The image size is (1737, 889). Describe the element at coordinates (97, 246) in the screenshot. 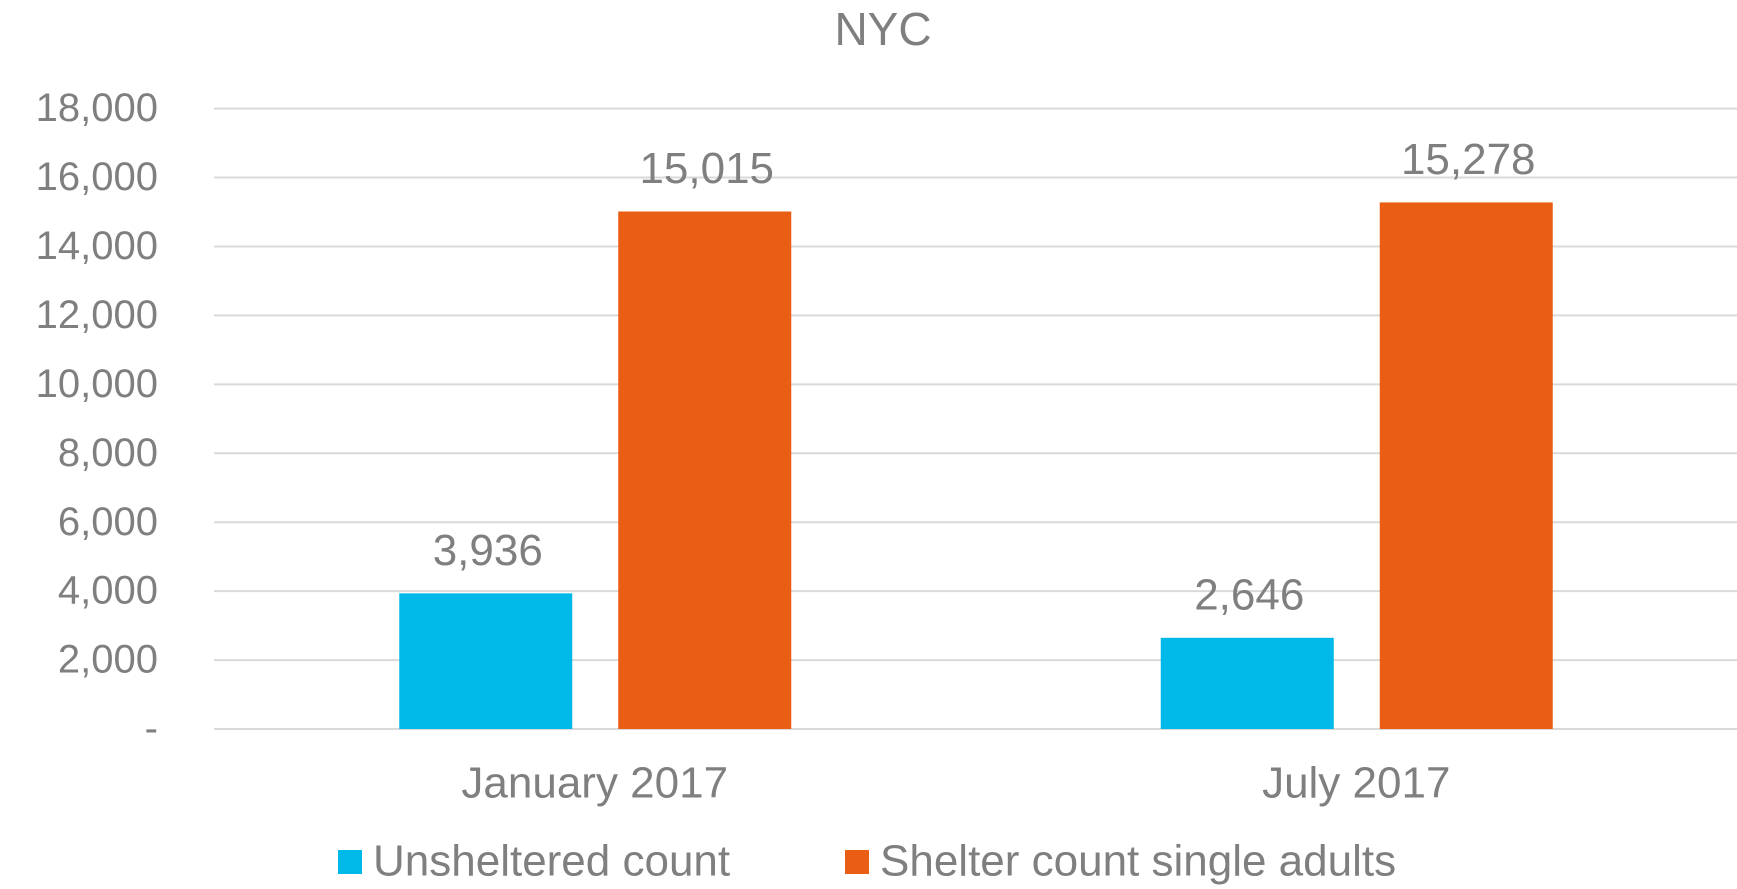

I see `y-tick-label: 14,000` at that location.